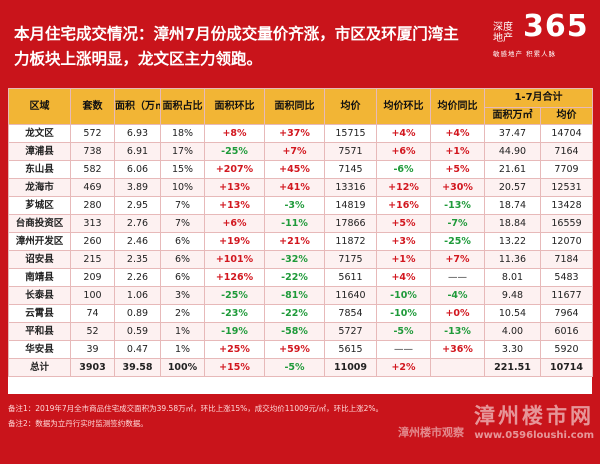 Image resolution: width=600 pixels, height=464 pixels. What do you see at coordinates (39, 187) in the screenshot?
I see `cell-region: 龙海市` at bounding box center [39, 187].